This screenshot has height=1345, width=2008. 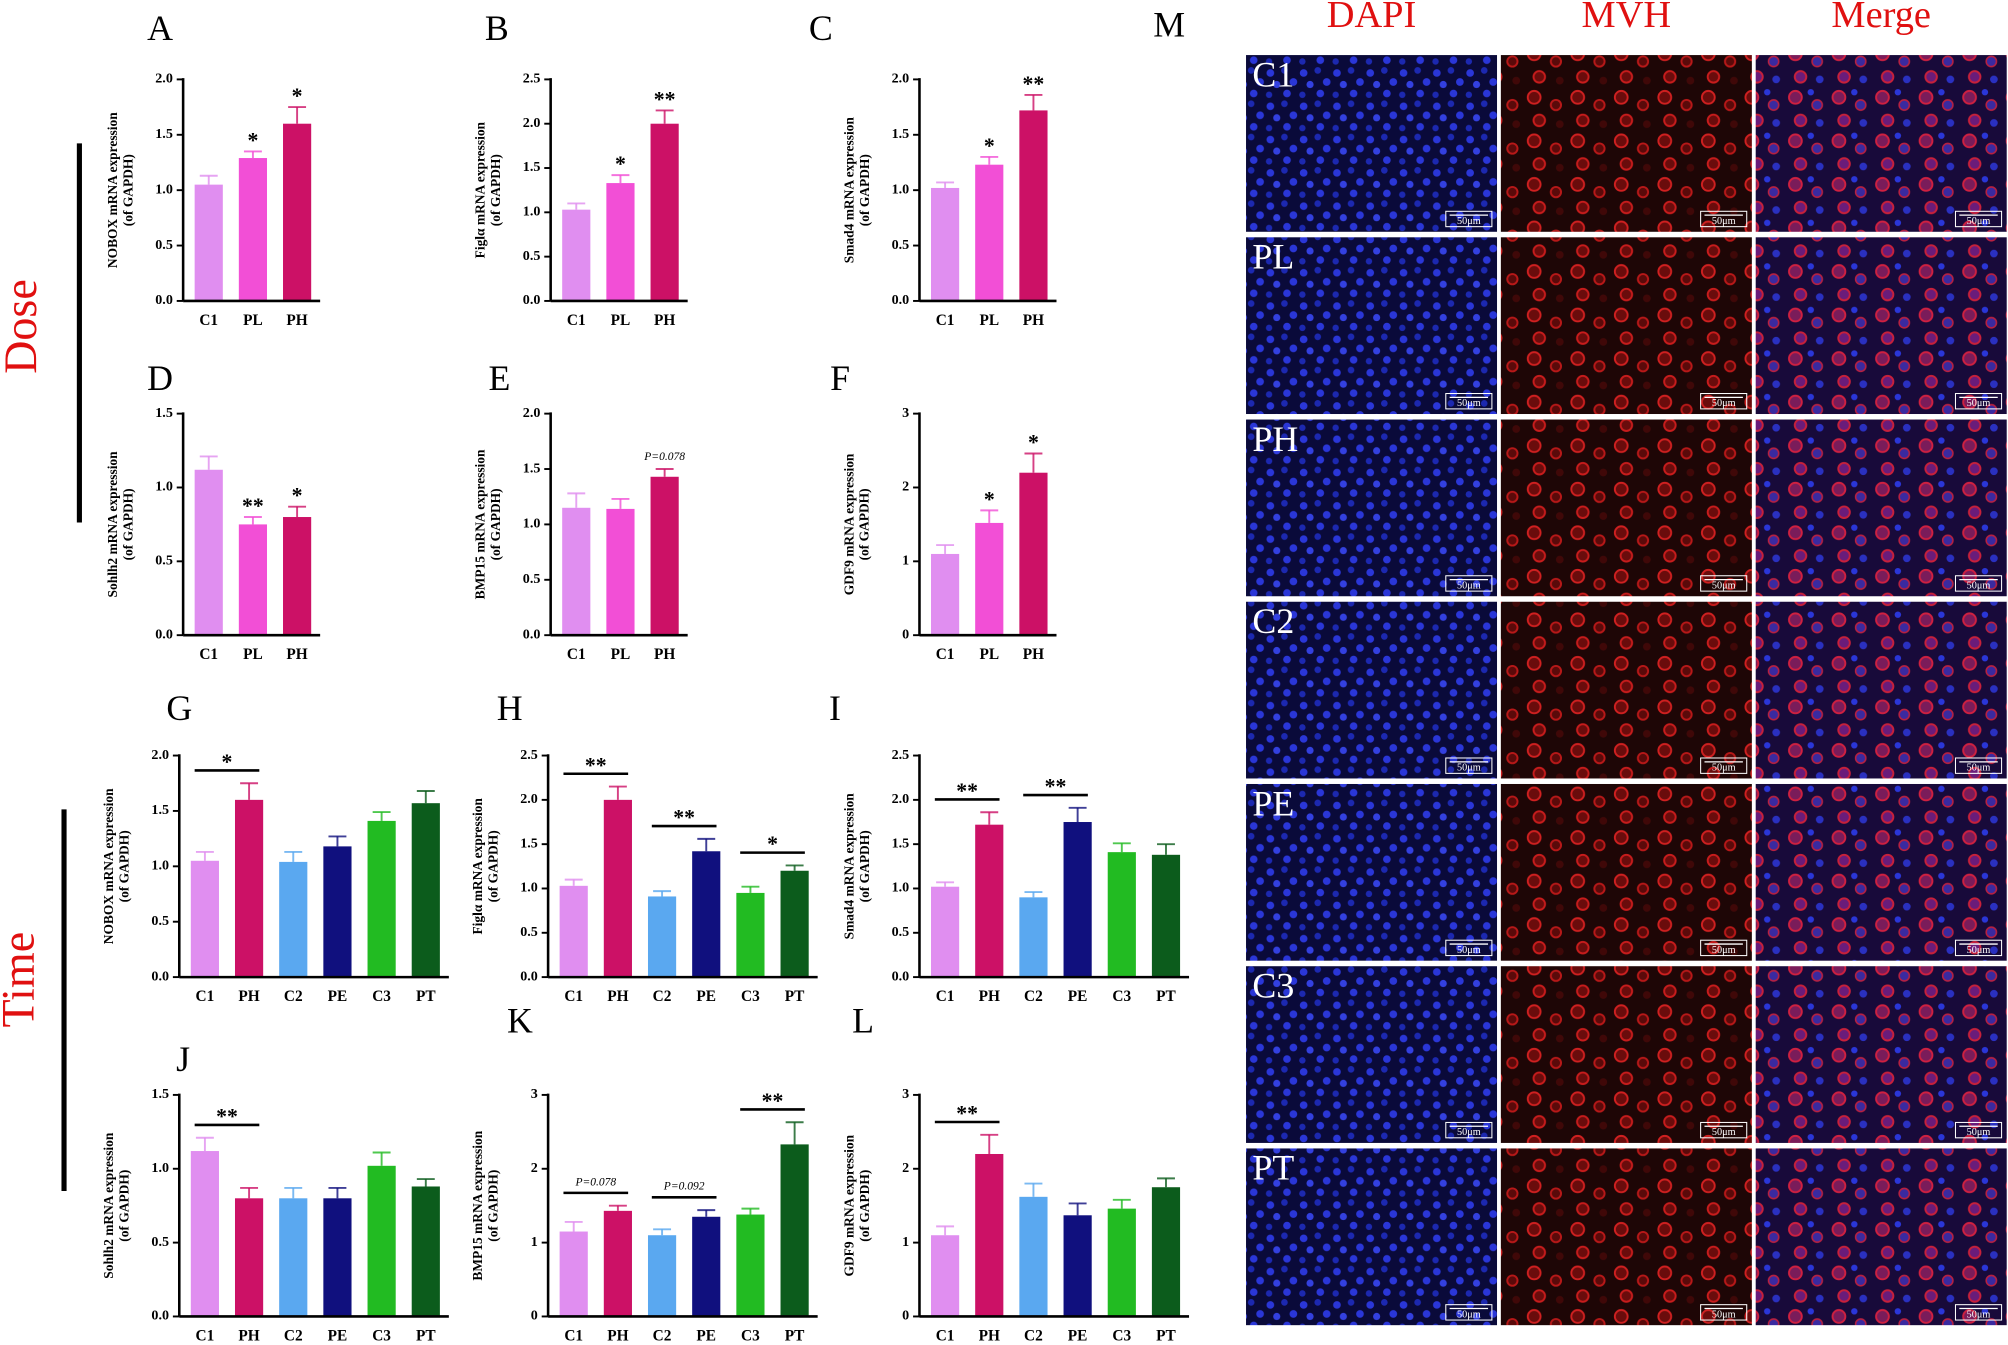 I want to click on y-tick-label: 2, so click(x=905, y=1168).